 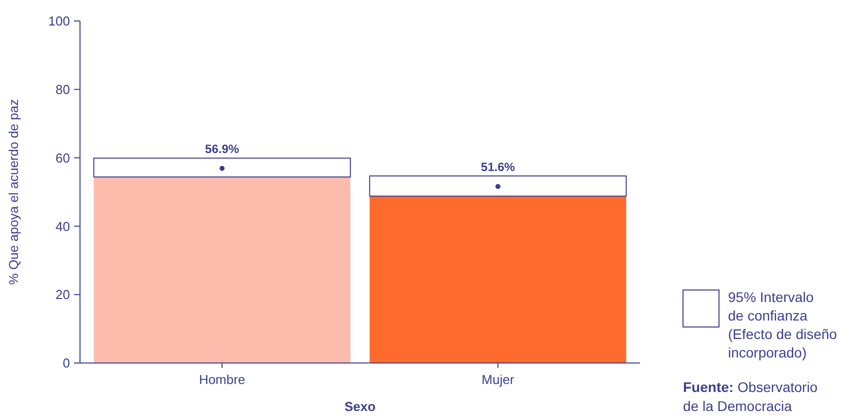 I want to click on y-tick-label: 40, so click(x=63, y=226).